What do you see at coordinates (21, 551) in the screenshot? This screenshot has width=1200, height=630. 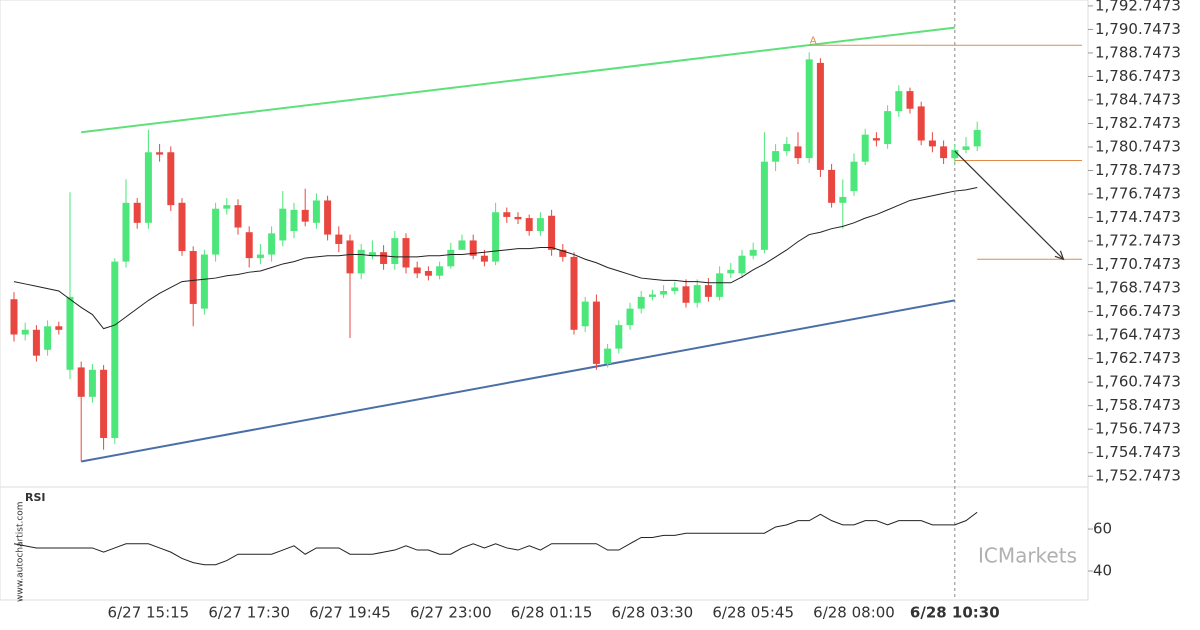 I see `site-watermark: www.autochartist.com` at bounding box center [21, 551].